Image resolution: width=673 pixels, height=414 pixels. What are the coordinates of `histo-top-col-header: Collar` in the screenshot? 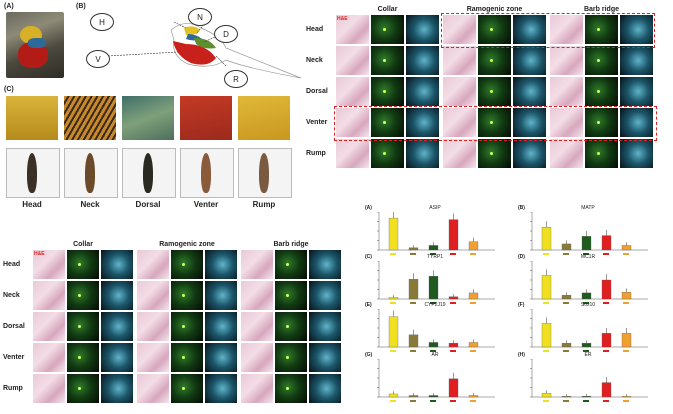 It's located at (387, 9).